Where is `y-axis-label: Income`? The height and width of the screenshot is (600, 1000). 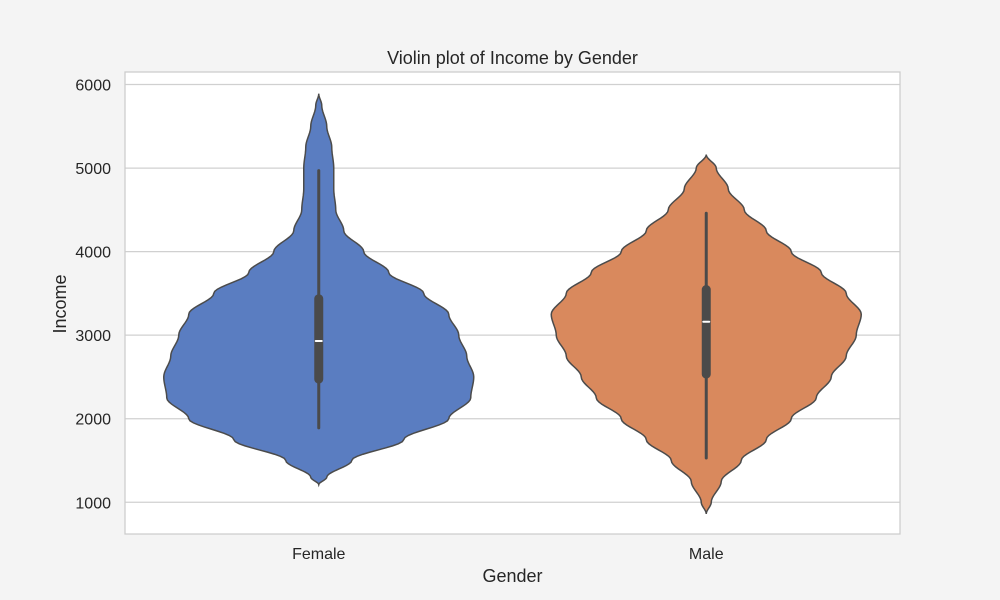
y-axis-label: Income is located at coordinates (60, 303).